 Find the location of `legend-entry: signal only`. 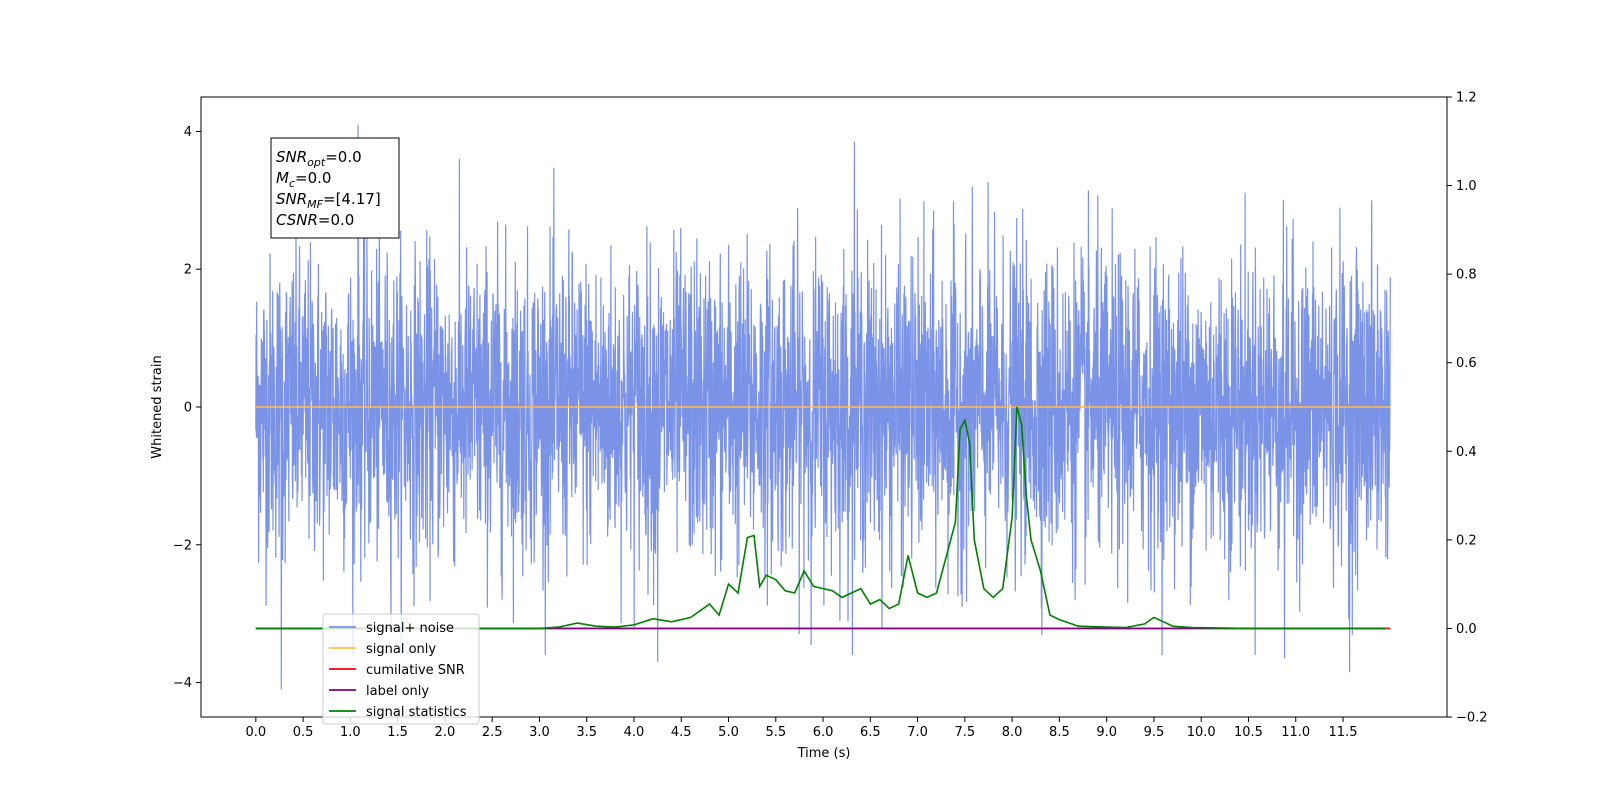

legend-entry: signal only is located at coordinates (401, 649).